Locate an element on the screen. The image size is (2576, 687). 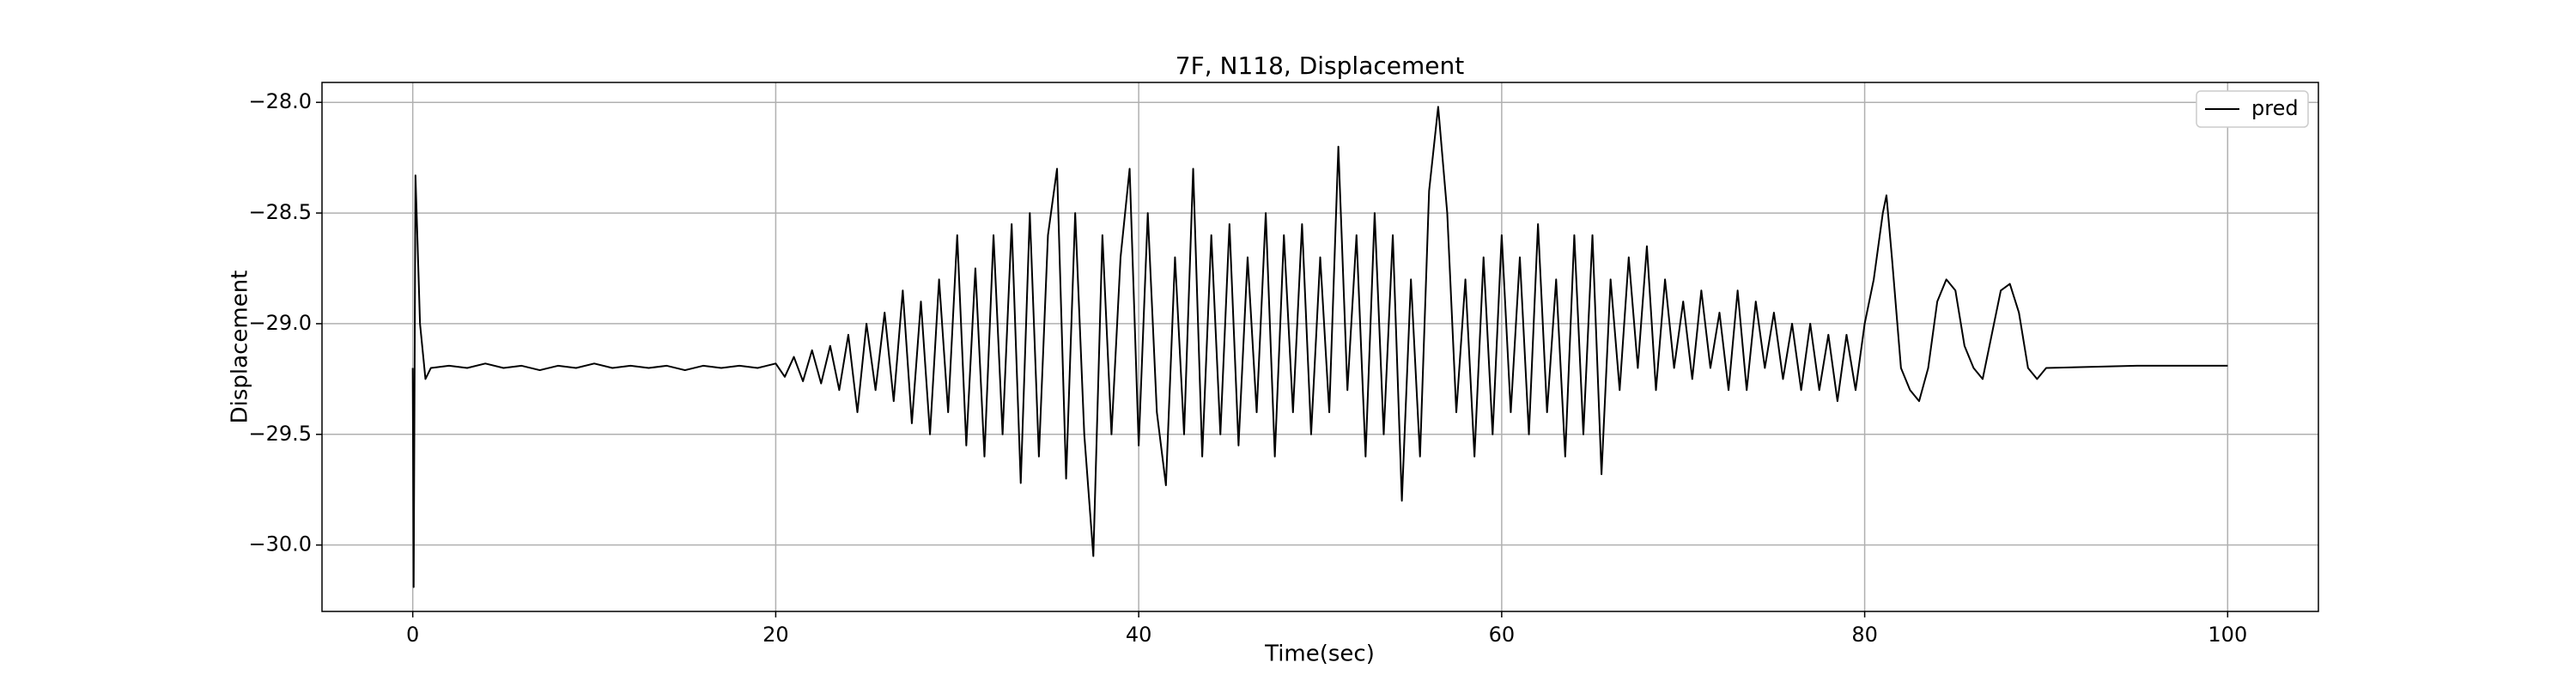
x-tick-label: 40 is located at coordinates (1139, 635).